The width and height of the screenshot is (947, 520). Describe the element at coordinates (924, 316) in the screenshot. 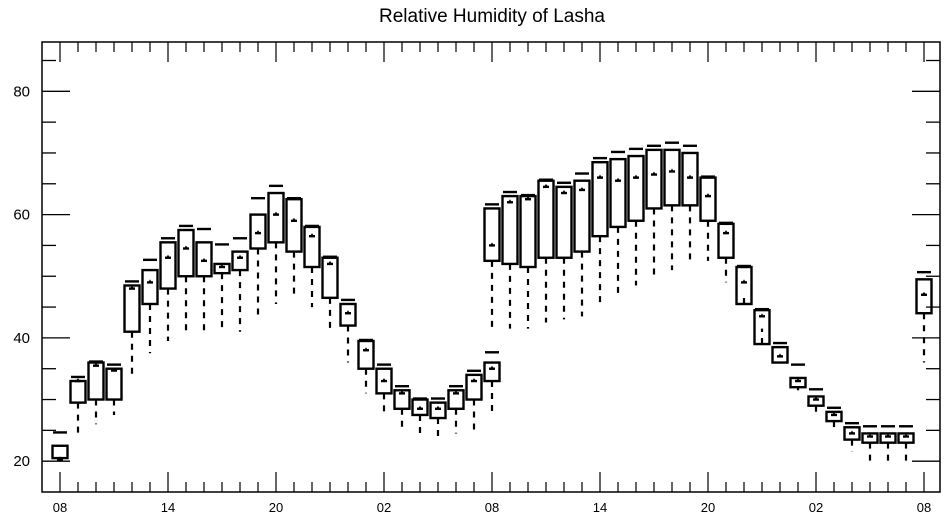

I see `series_c-box` at that location.